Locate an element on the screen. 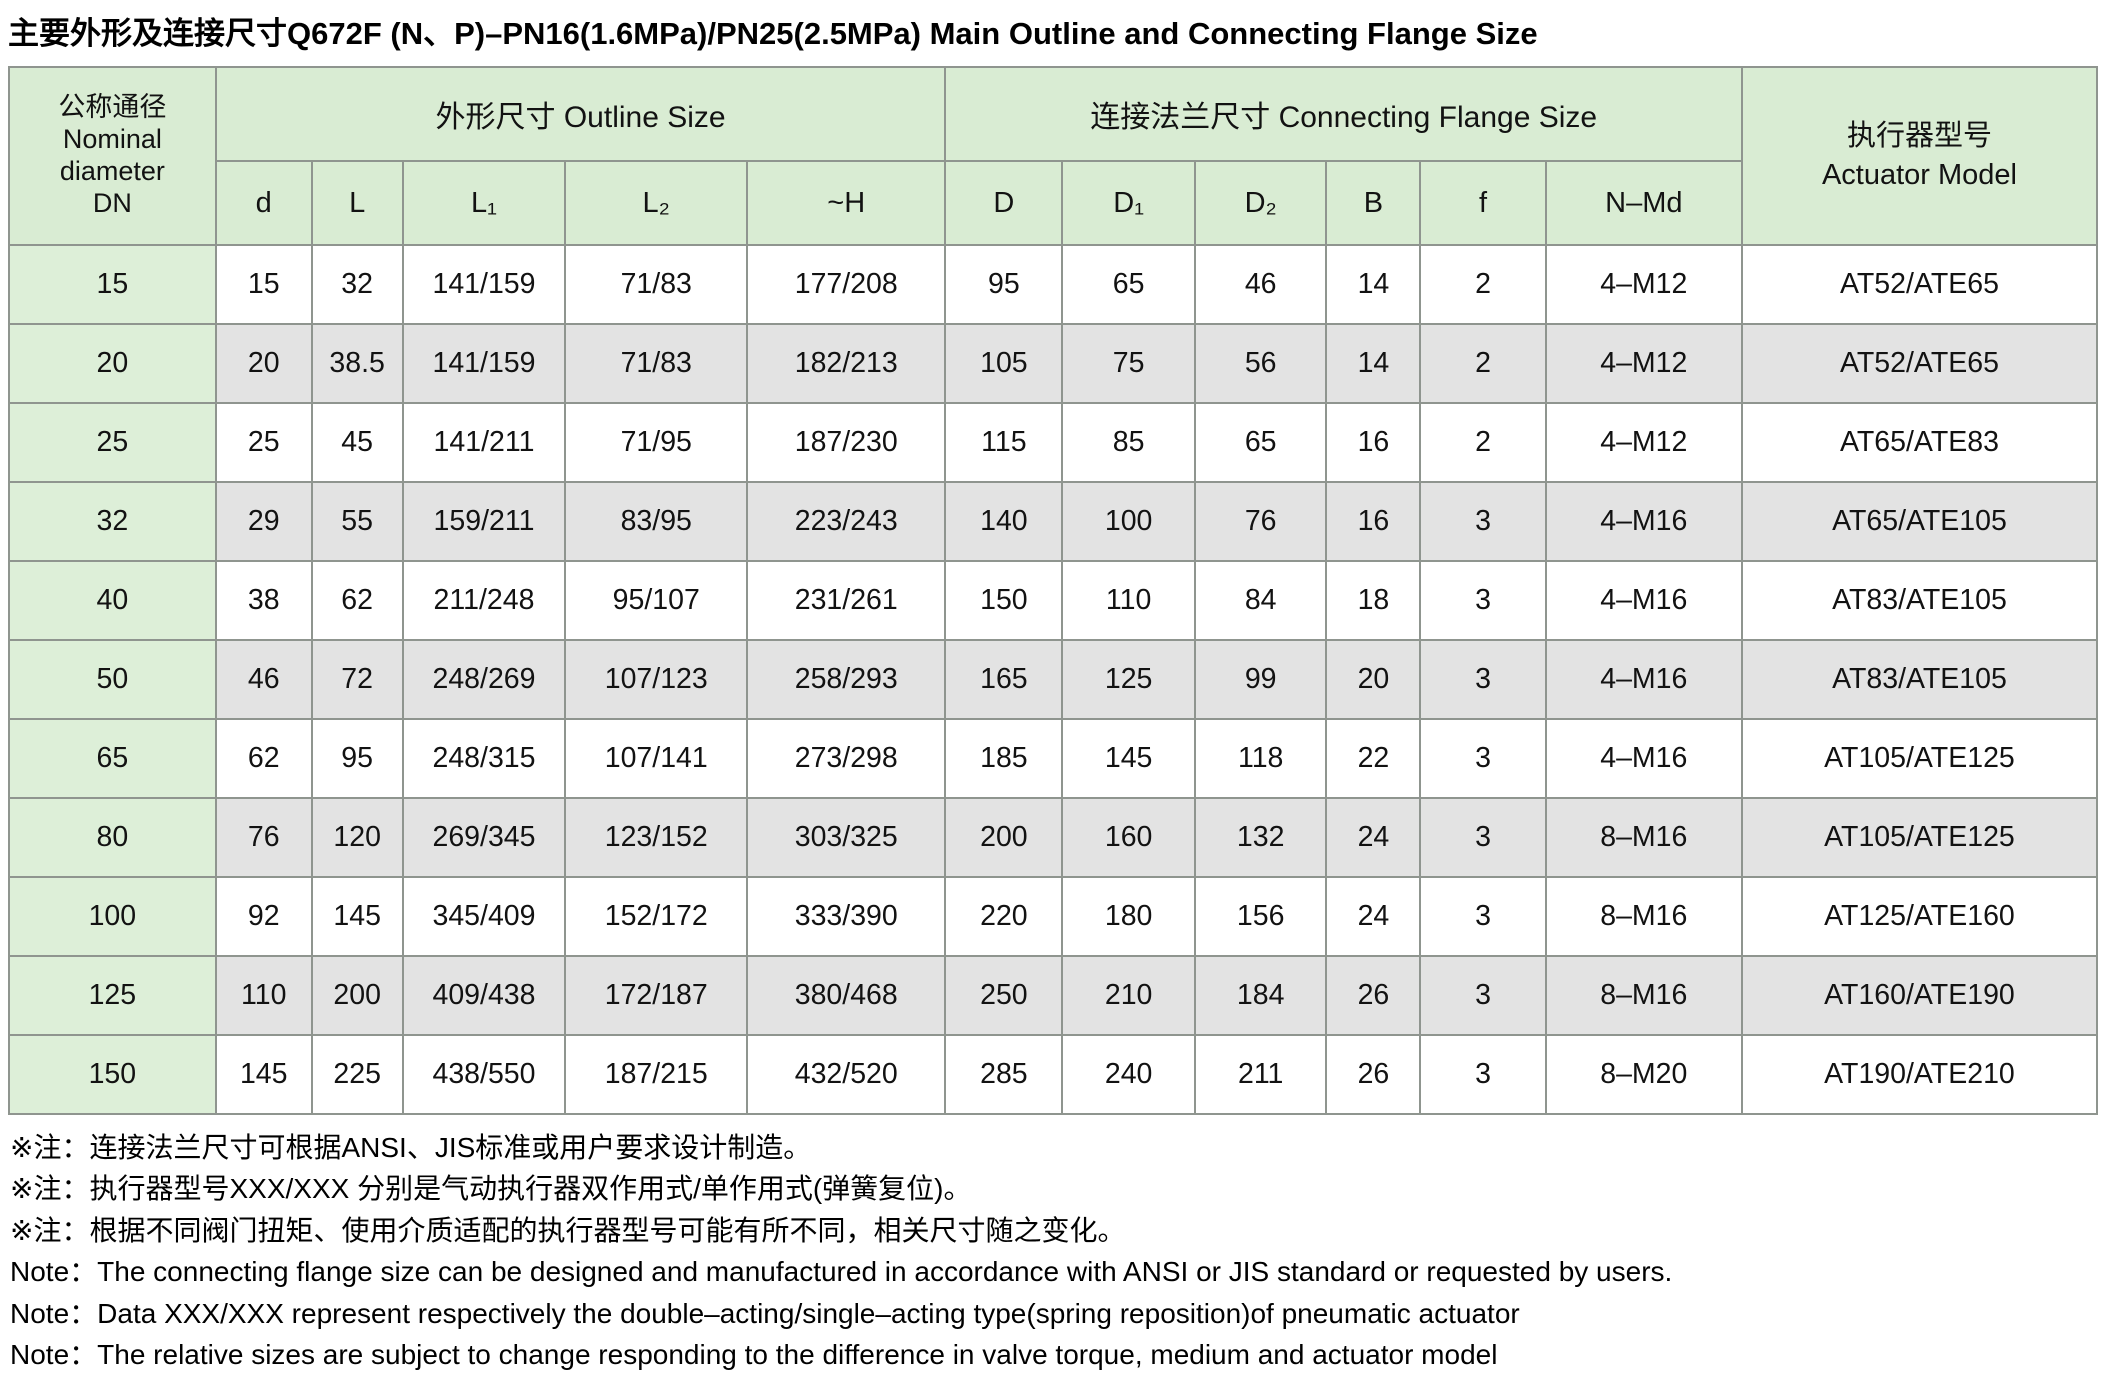 The height and width of the screenshot is (1386, 2110). value-cell: AT65/ATE83 is located at coordinates (1919, 442).